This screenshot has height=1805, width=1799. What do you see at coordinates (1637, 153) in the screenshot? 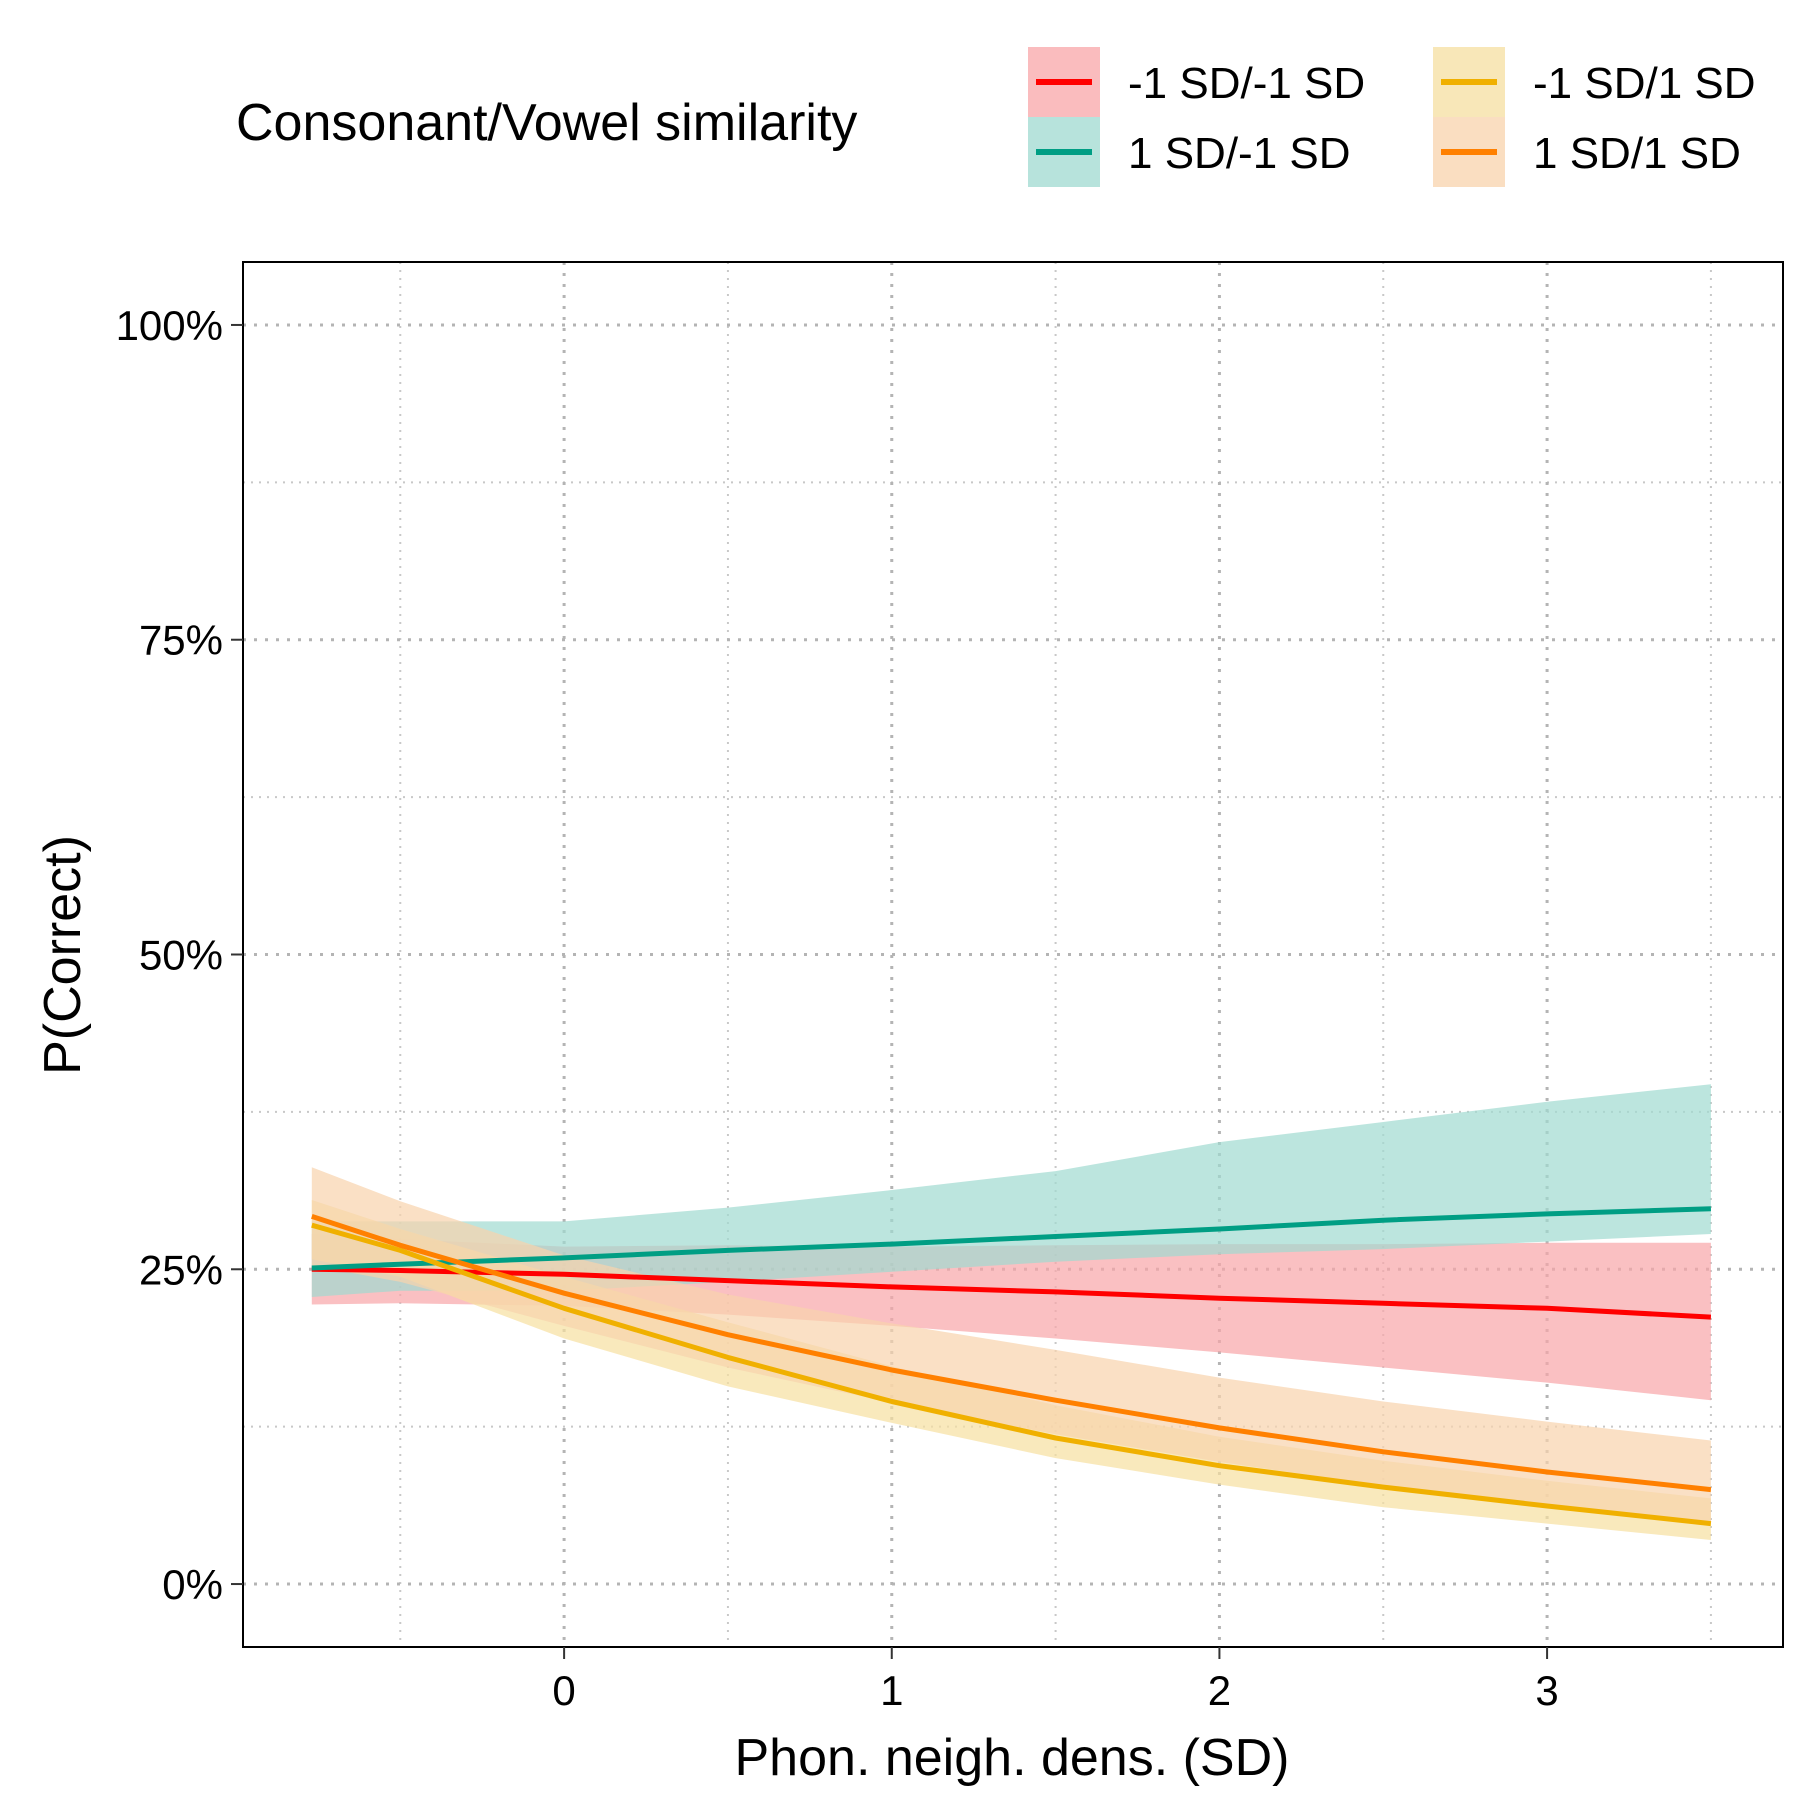
I see `legend-label-4: 1 SD/1 SD` at bounding box center [1637, 153].